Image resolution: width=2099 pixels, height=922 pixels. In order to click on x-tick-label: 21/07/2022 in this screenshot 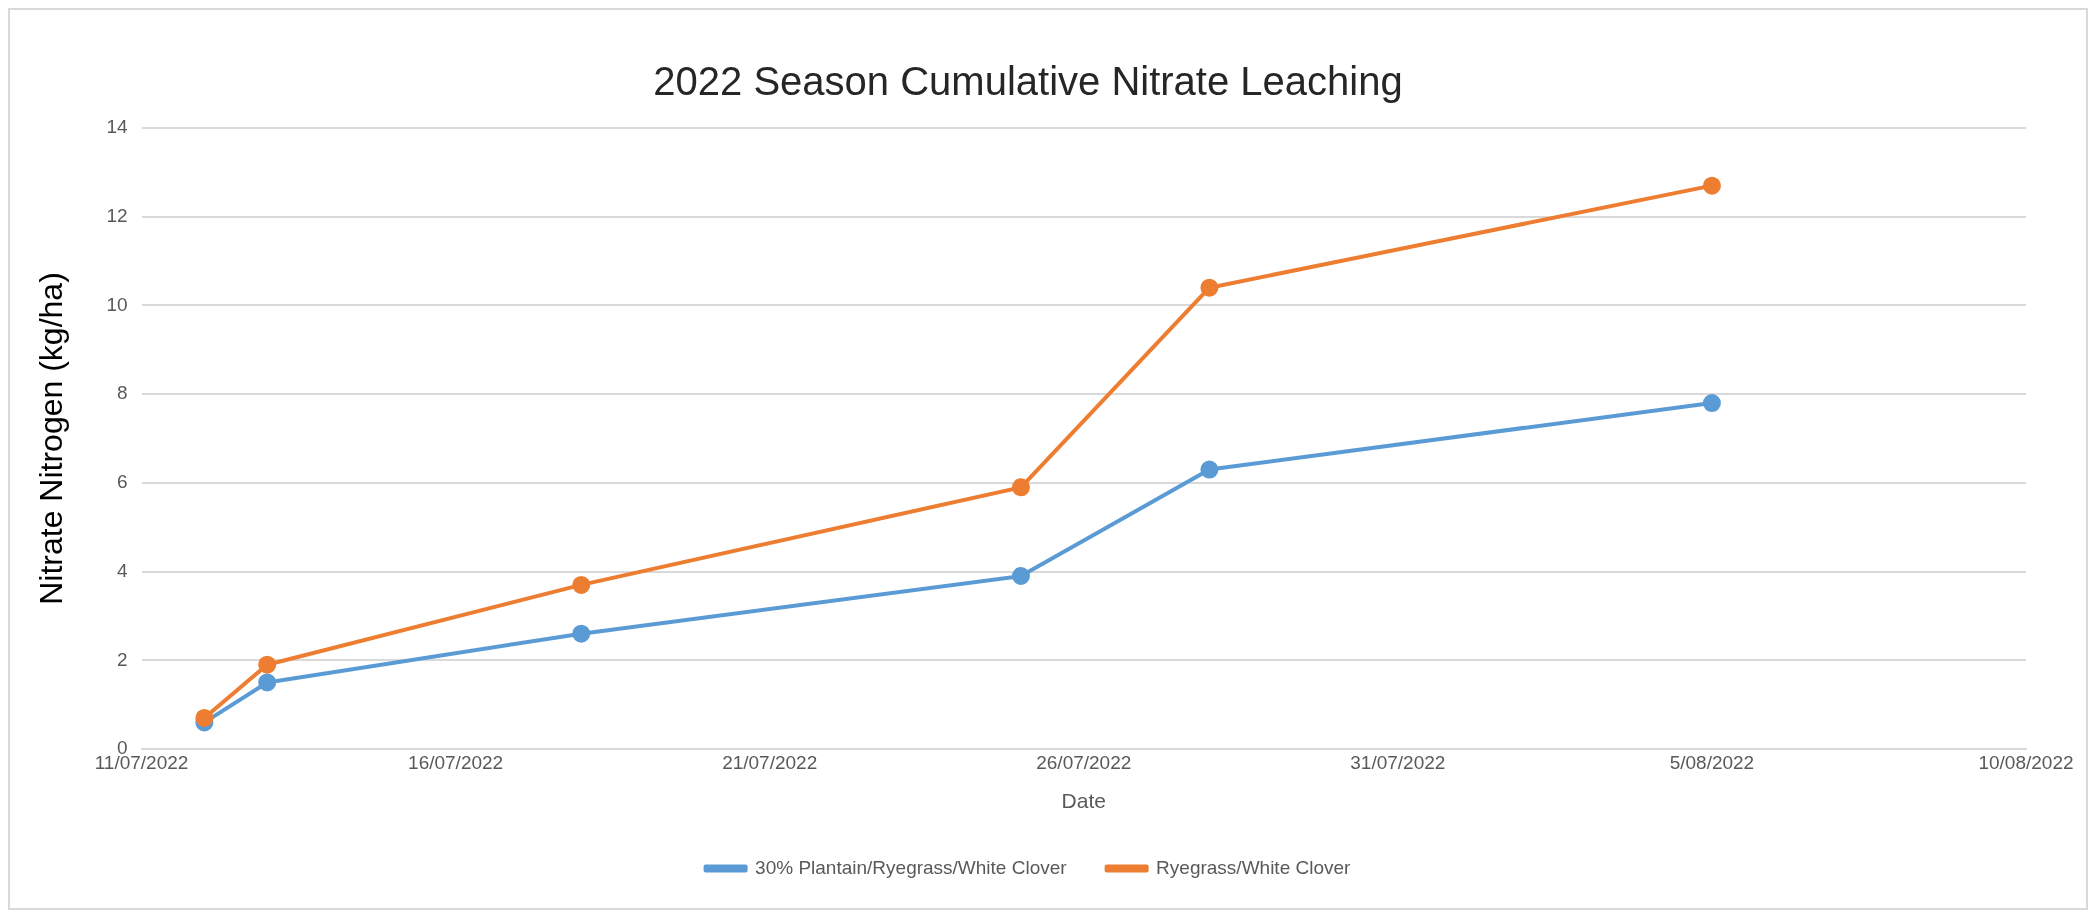, I will do `click(770, 762)`.